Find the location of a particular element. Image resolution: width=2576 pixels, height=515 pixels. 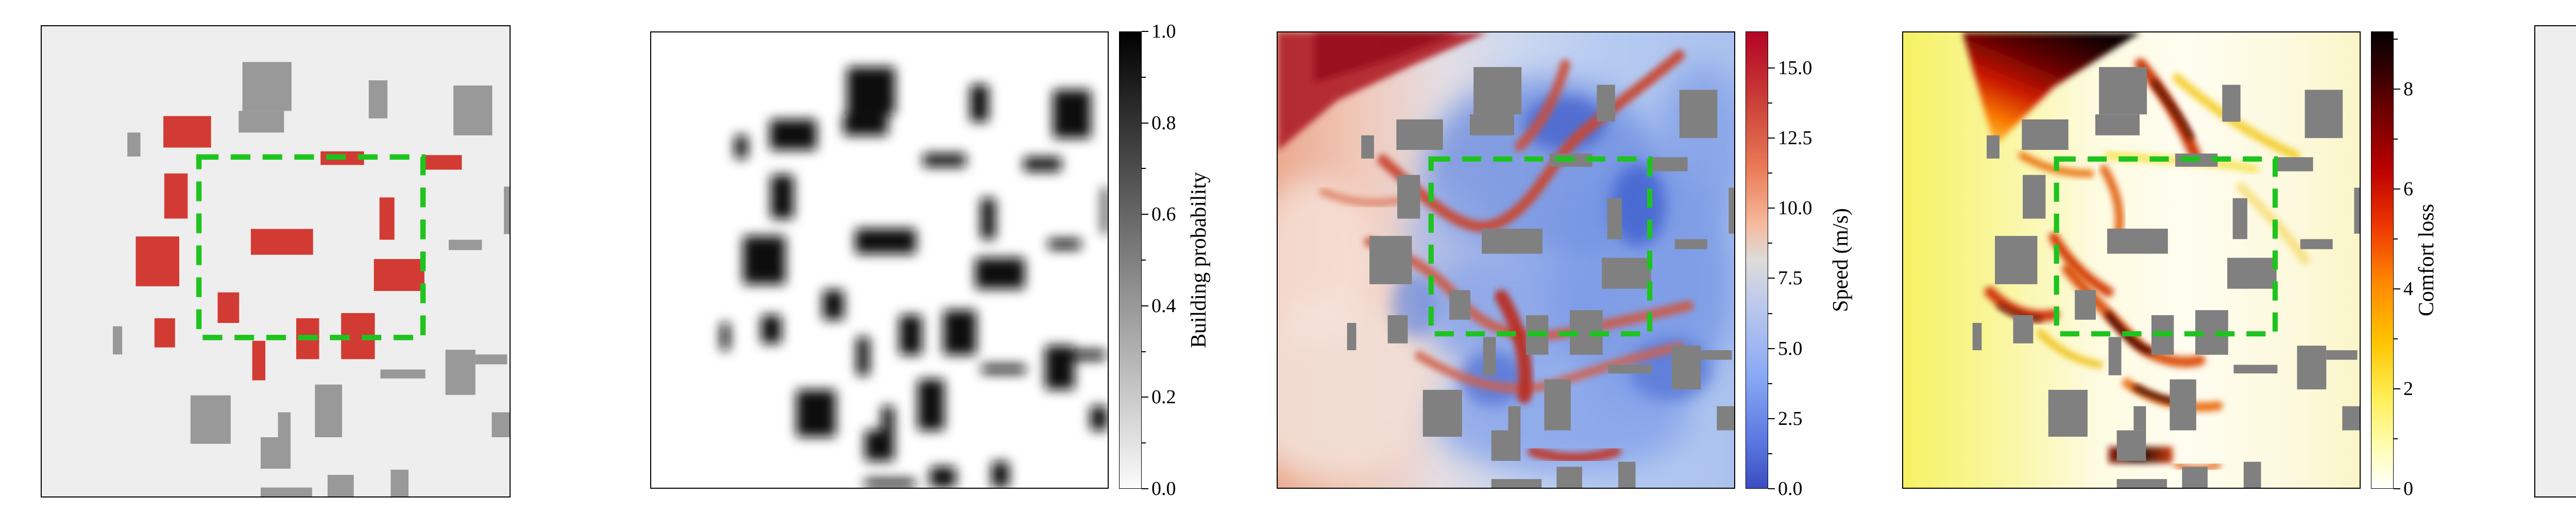

panel-background is located at coordinates (2555, 261).